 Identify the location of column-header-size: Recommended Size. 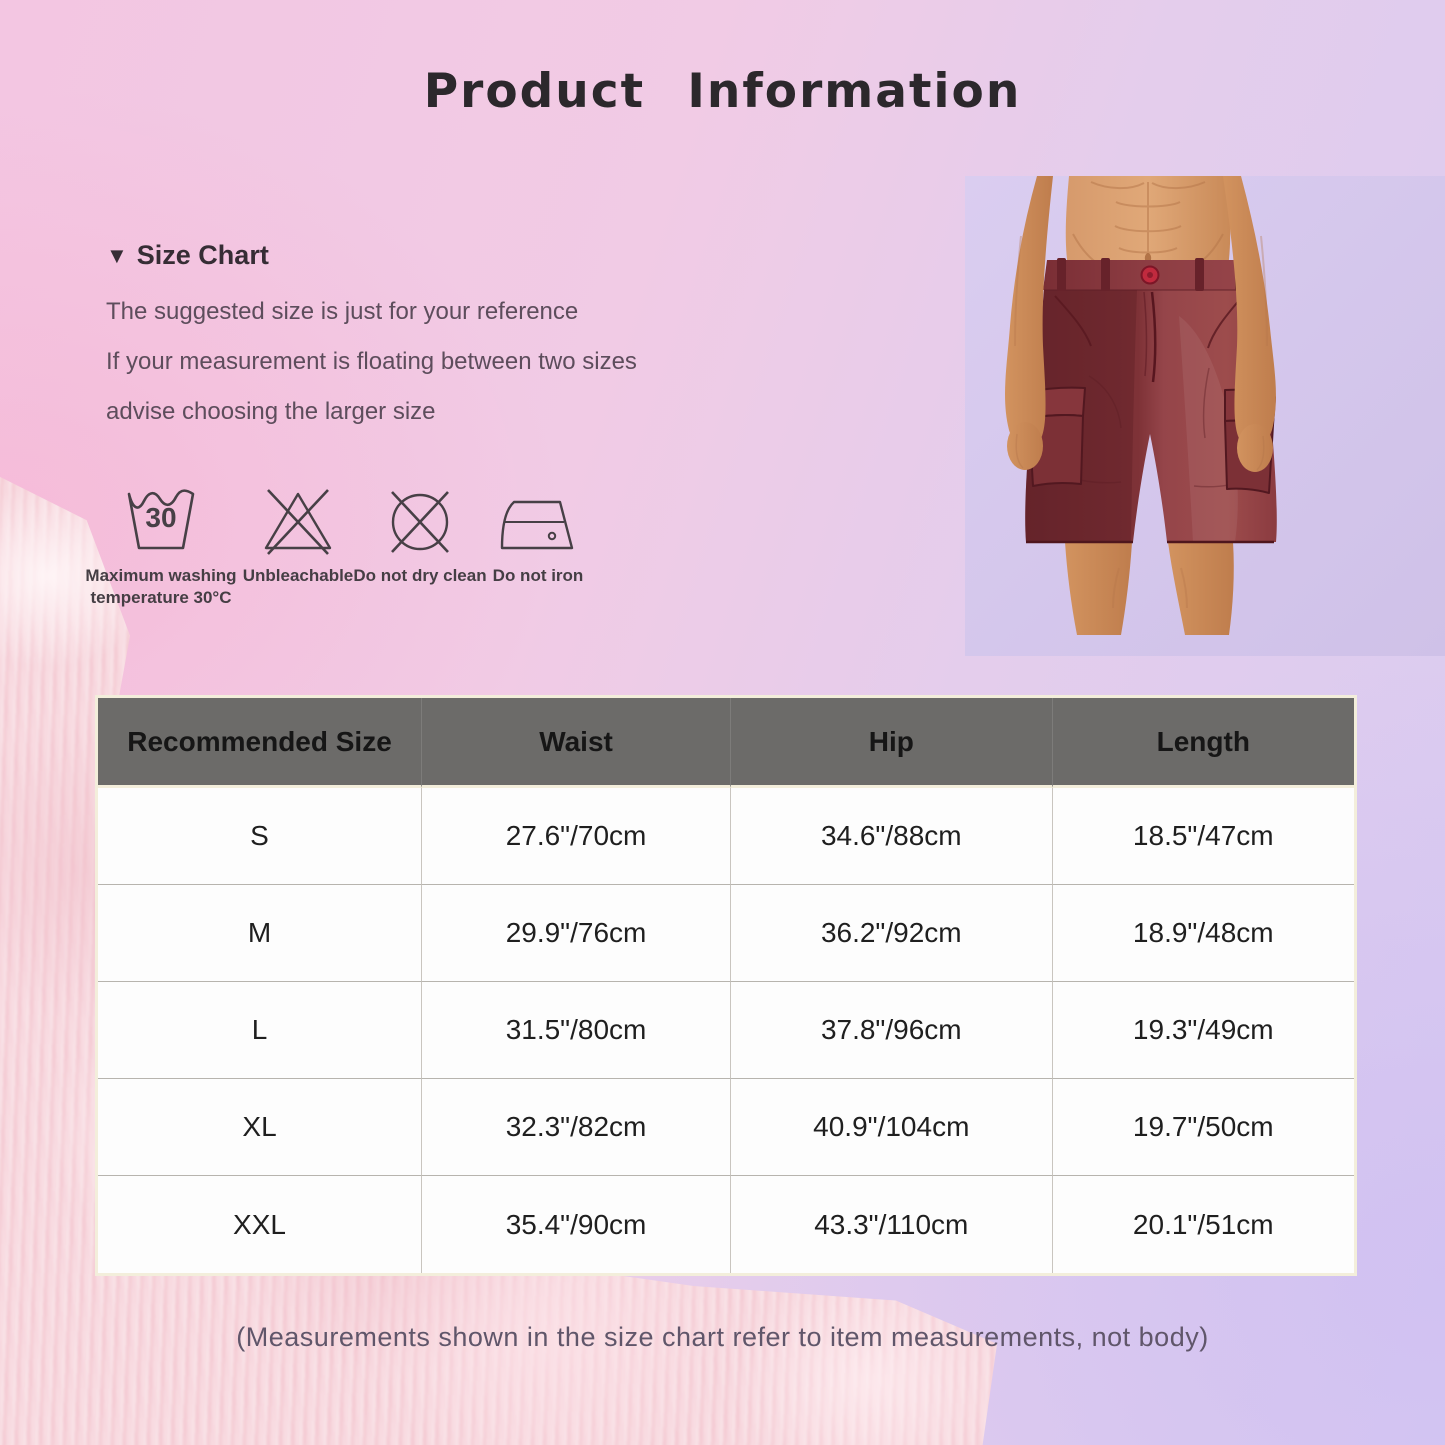
(260, 743).